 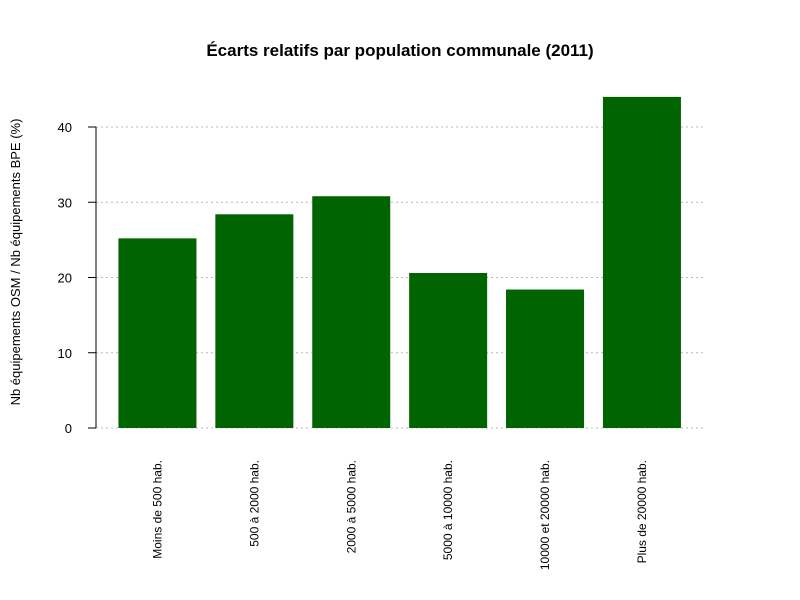 What do you see at coordinates (65, 127) in the screenshot?
I see `y-tick-label: 40` at bounding box center [65, 127].